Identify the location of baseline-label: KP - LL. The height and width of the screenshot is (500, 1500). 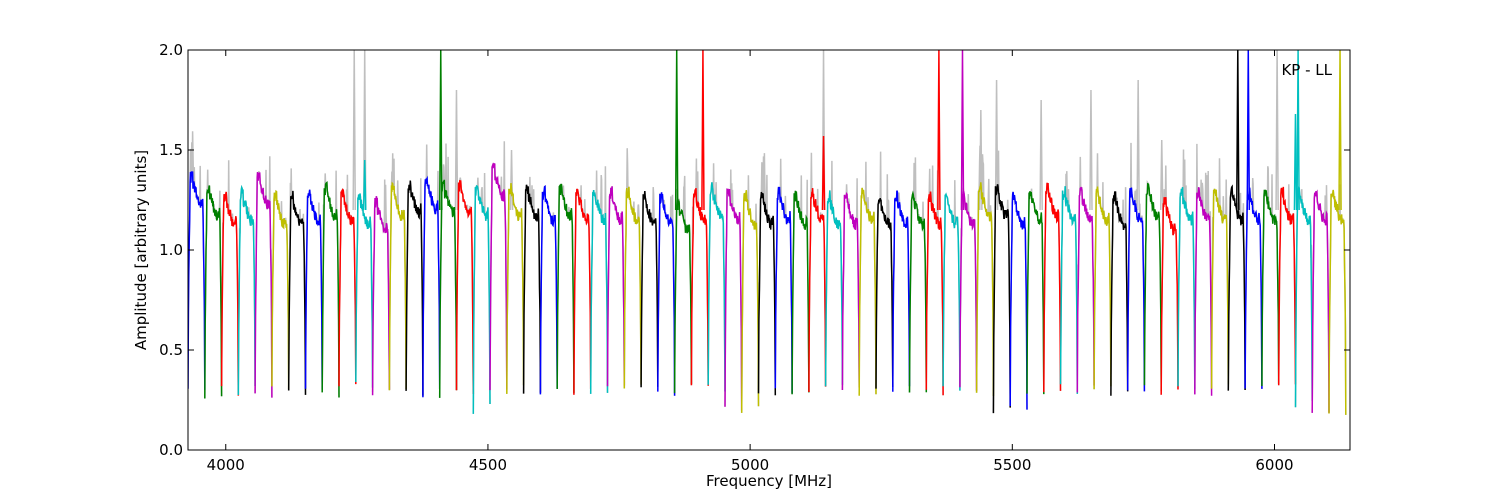
(1306, 70).